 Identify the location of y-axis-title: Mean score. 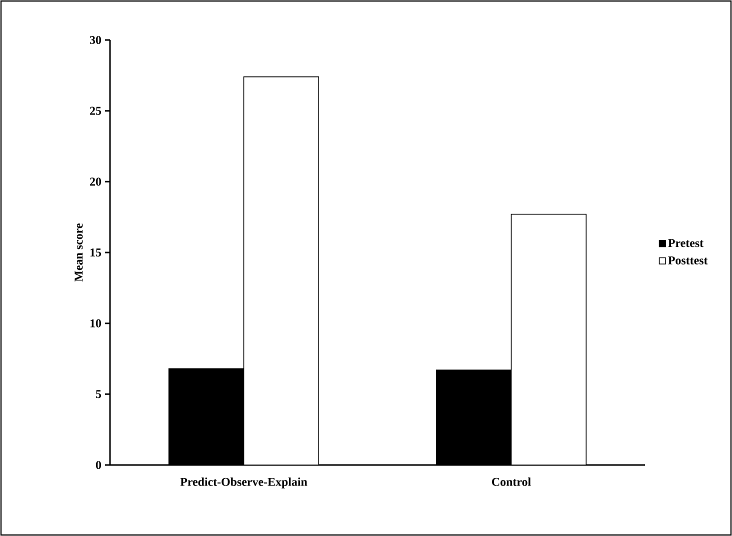
(78, 253).